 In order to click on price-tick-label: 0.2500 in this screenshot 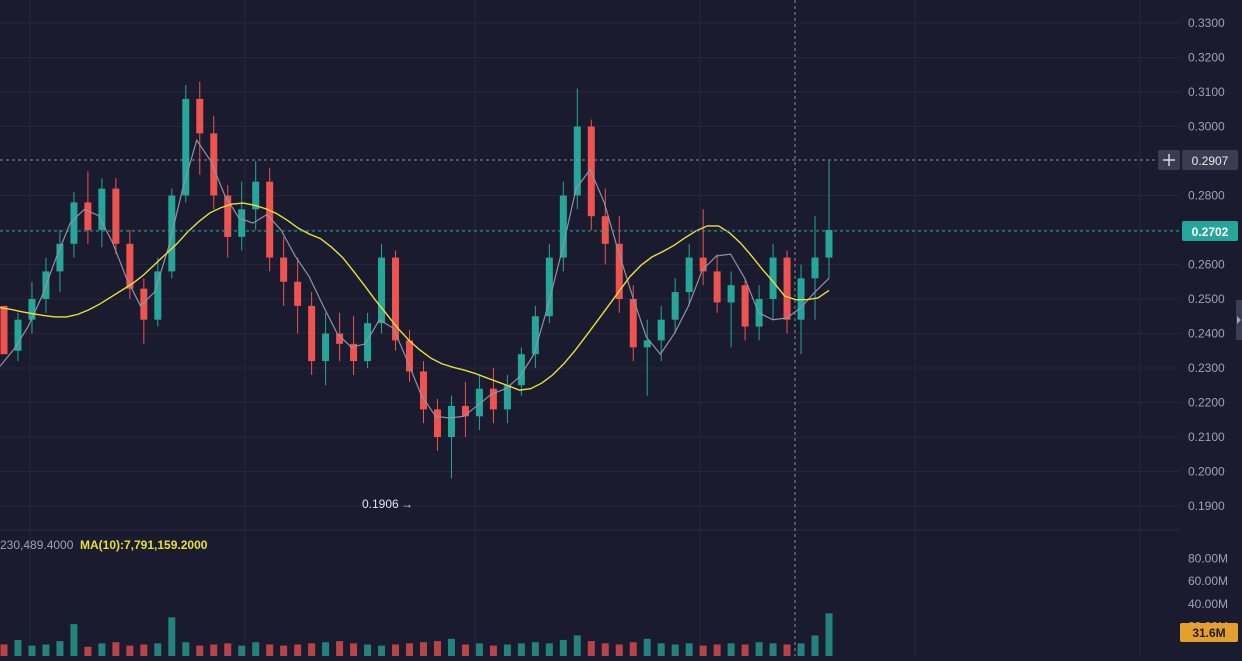, I will do `click(1206, 299)`.